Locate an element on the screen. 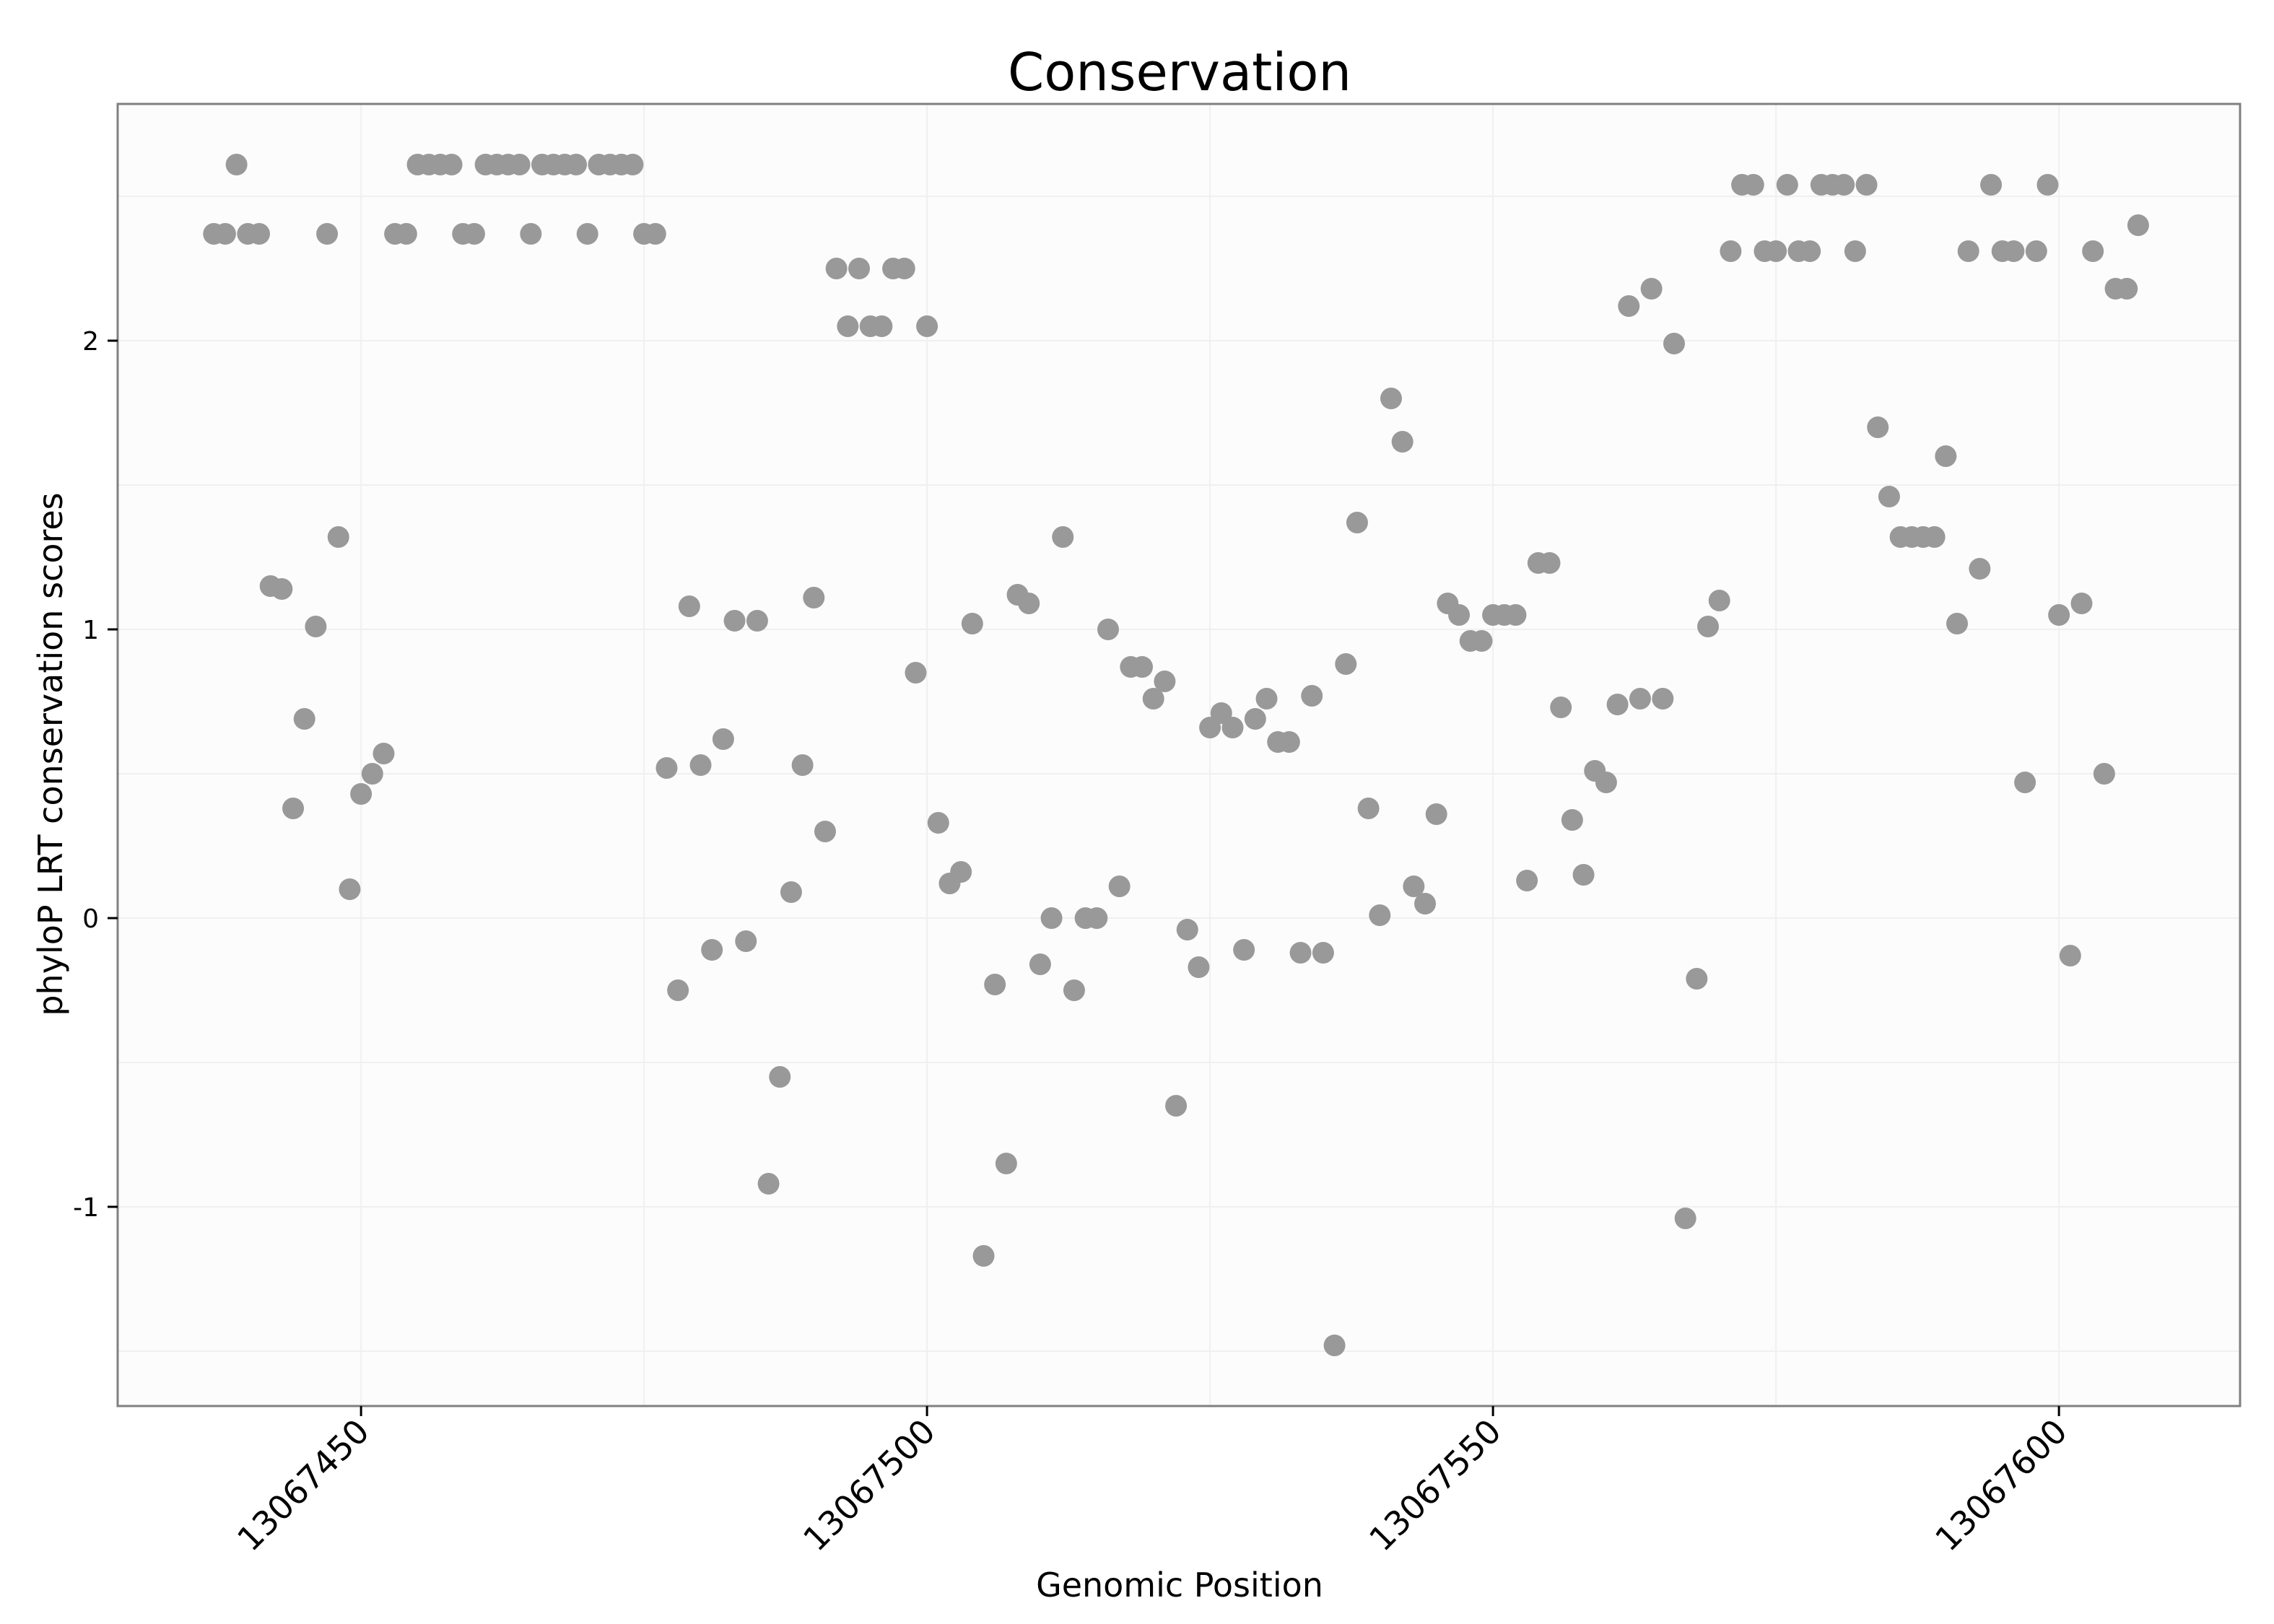  x-tick-label: 13067500 is located at coordinates (870, 1485).